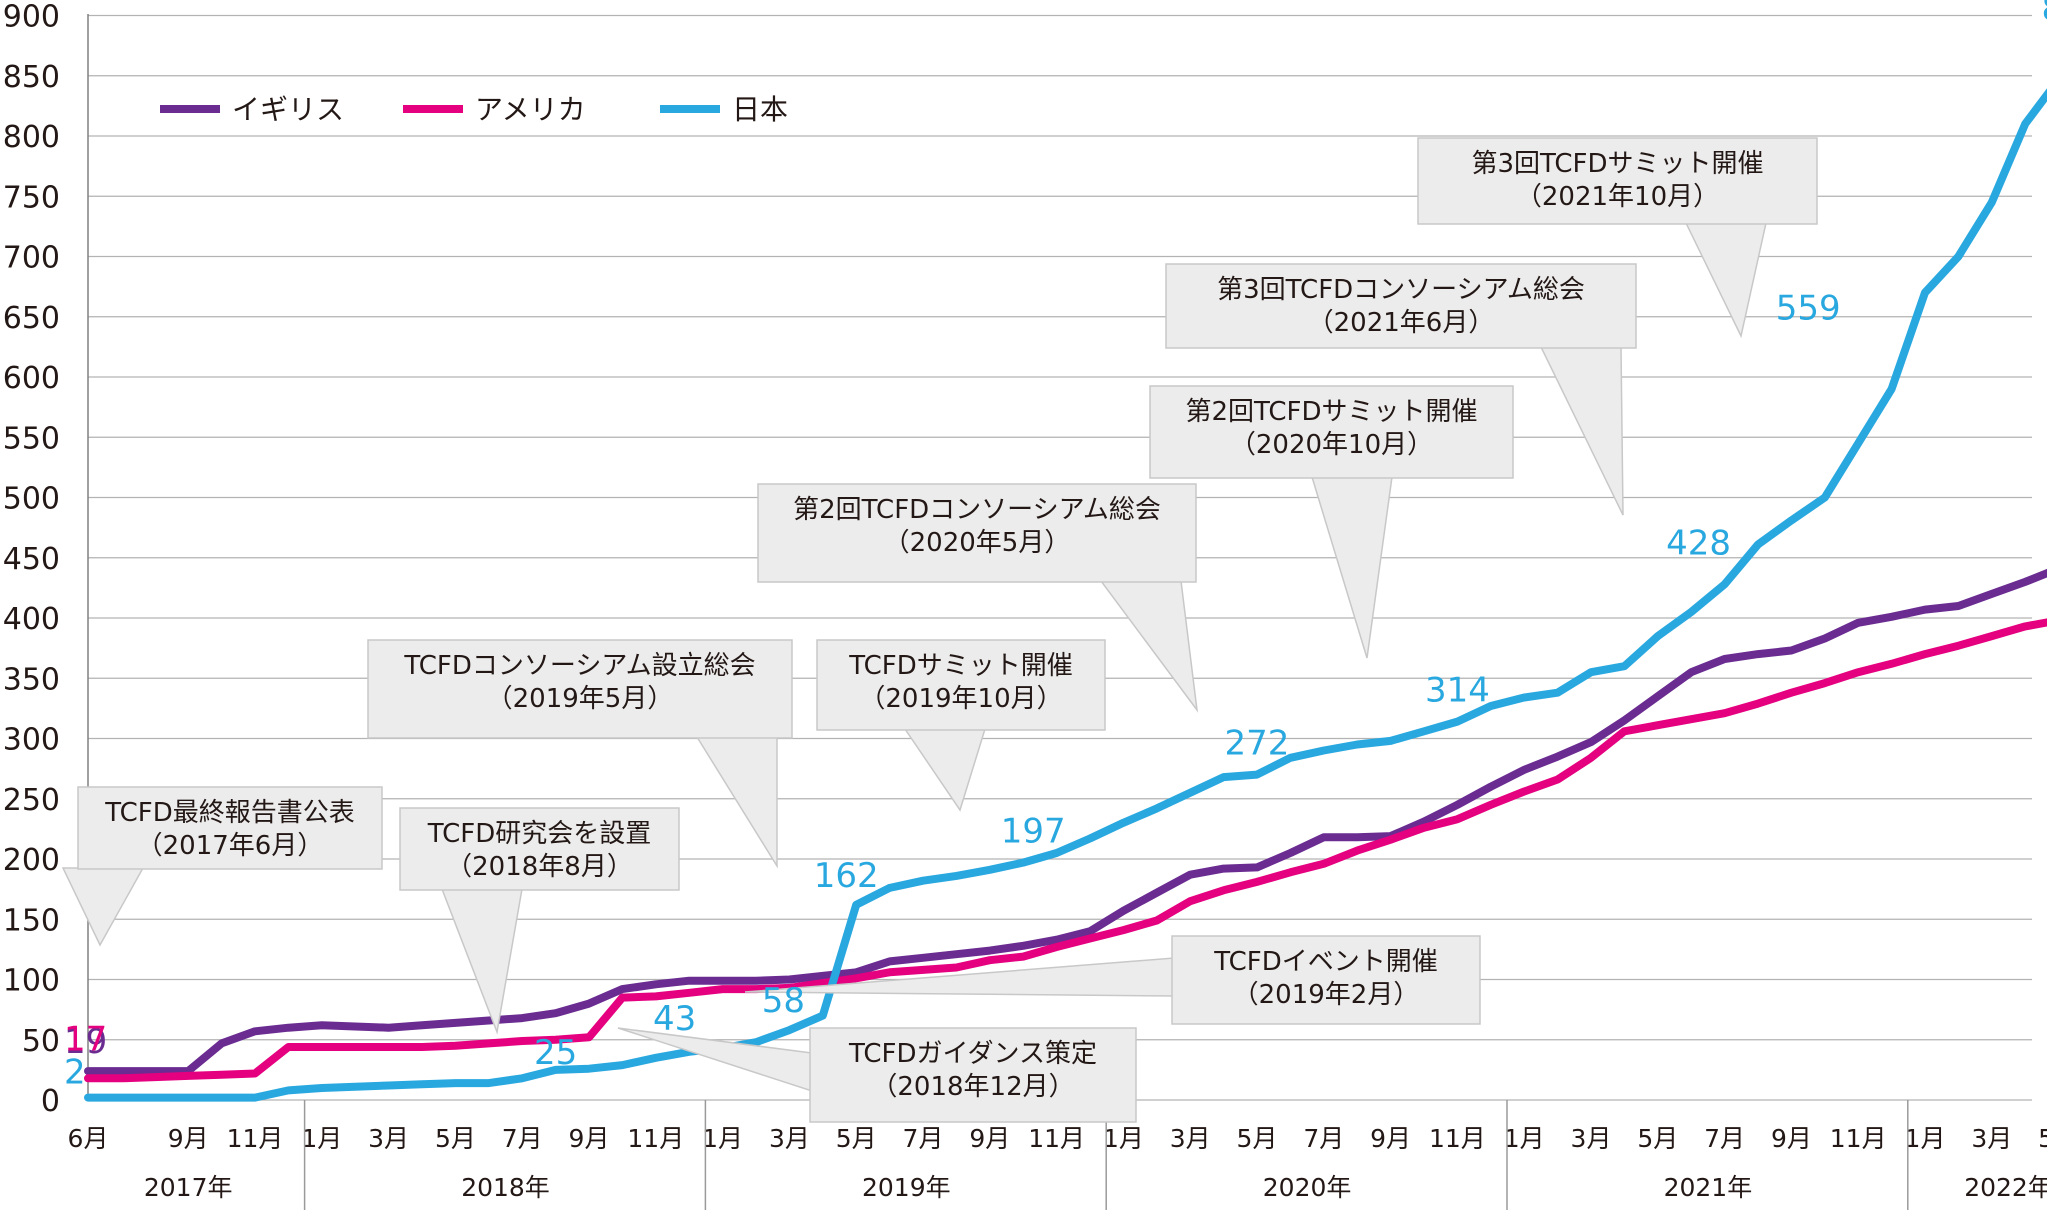 Image resolution: width=2047 pixels, height=1213 pixels. What do you see at coordinates (31, 197) in the screenshot?
I see `y-tick-label: 750` at bounding box center [31, 197].